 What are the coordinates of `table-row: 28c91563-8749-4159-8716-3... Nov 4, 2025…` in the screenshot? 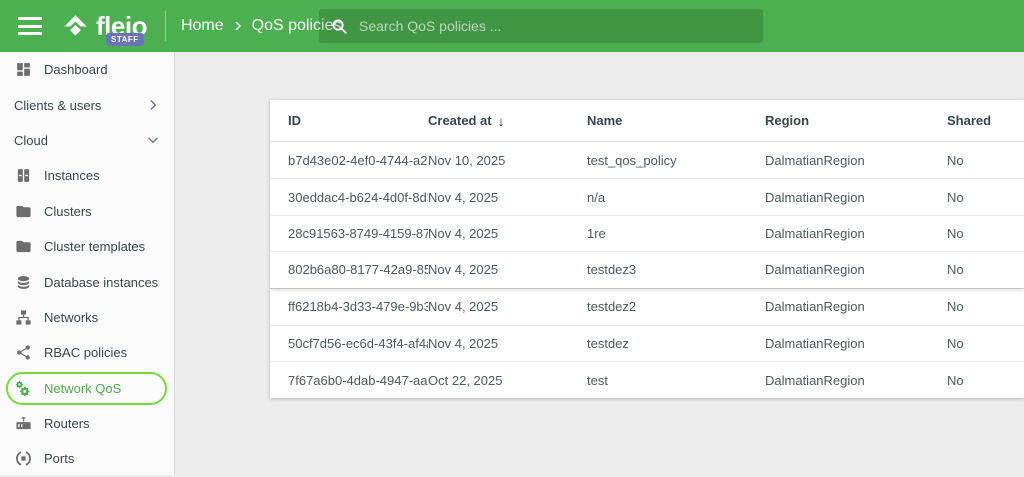 It's located at (647, 233).